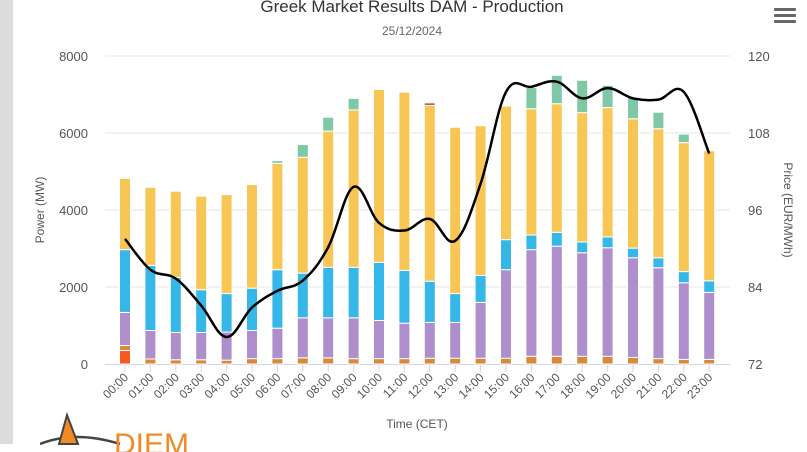  What do you see at coordinates (267, 385) in the screenshot?
I see `x-tick-label: 06:00` at bounding box center [267, 385].